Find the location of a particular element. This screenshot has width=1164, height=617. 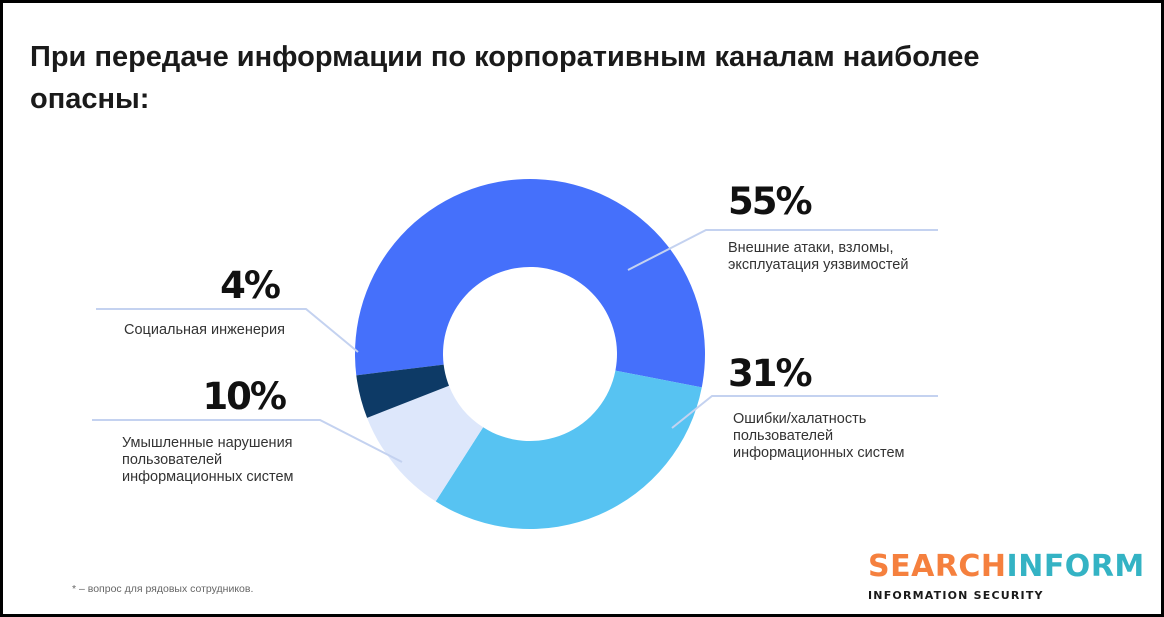

slice-label-line: Внешние атаки, взломы, is located at coordinates (811, 248).